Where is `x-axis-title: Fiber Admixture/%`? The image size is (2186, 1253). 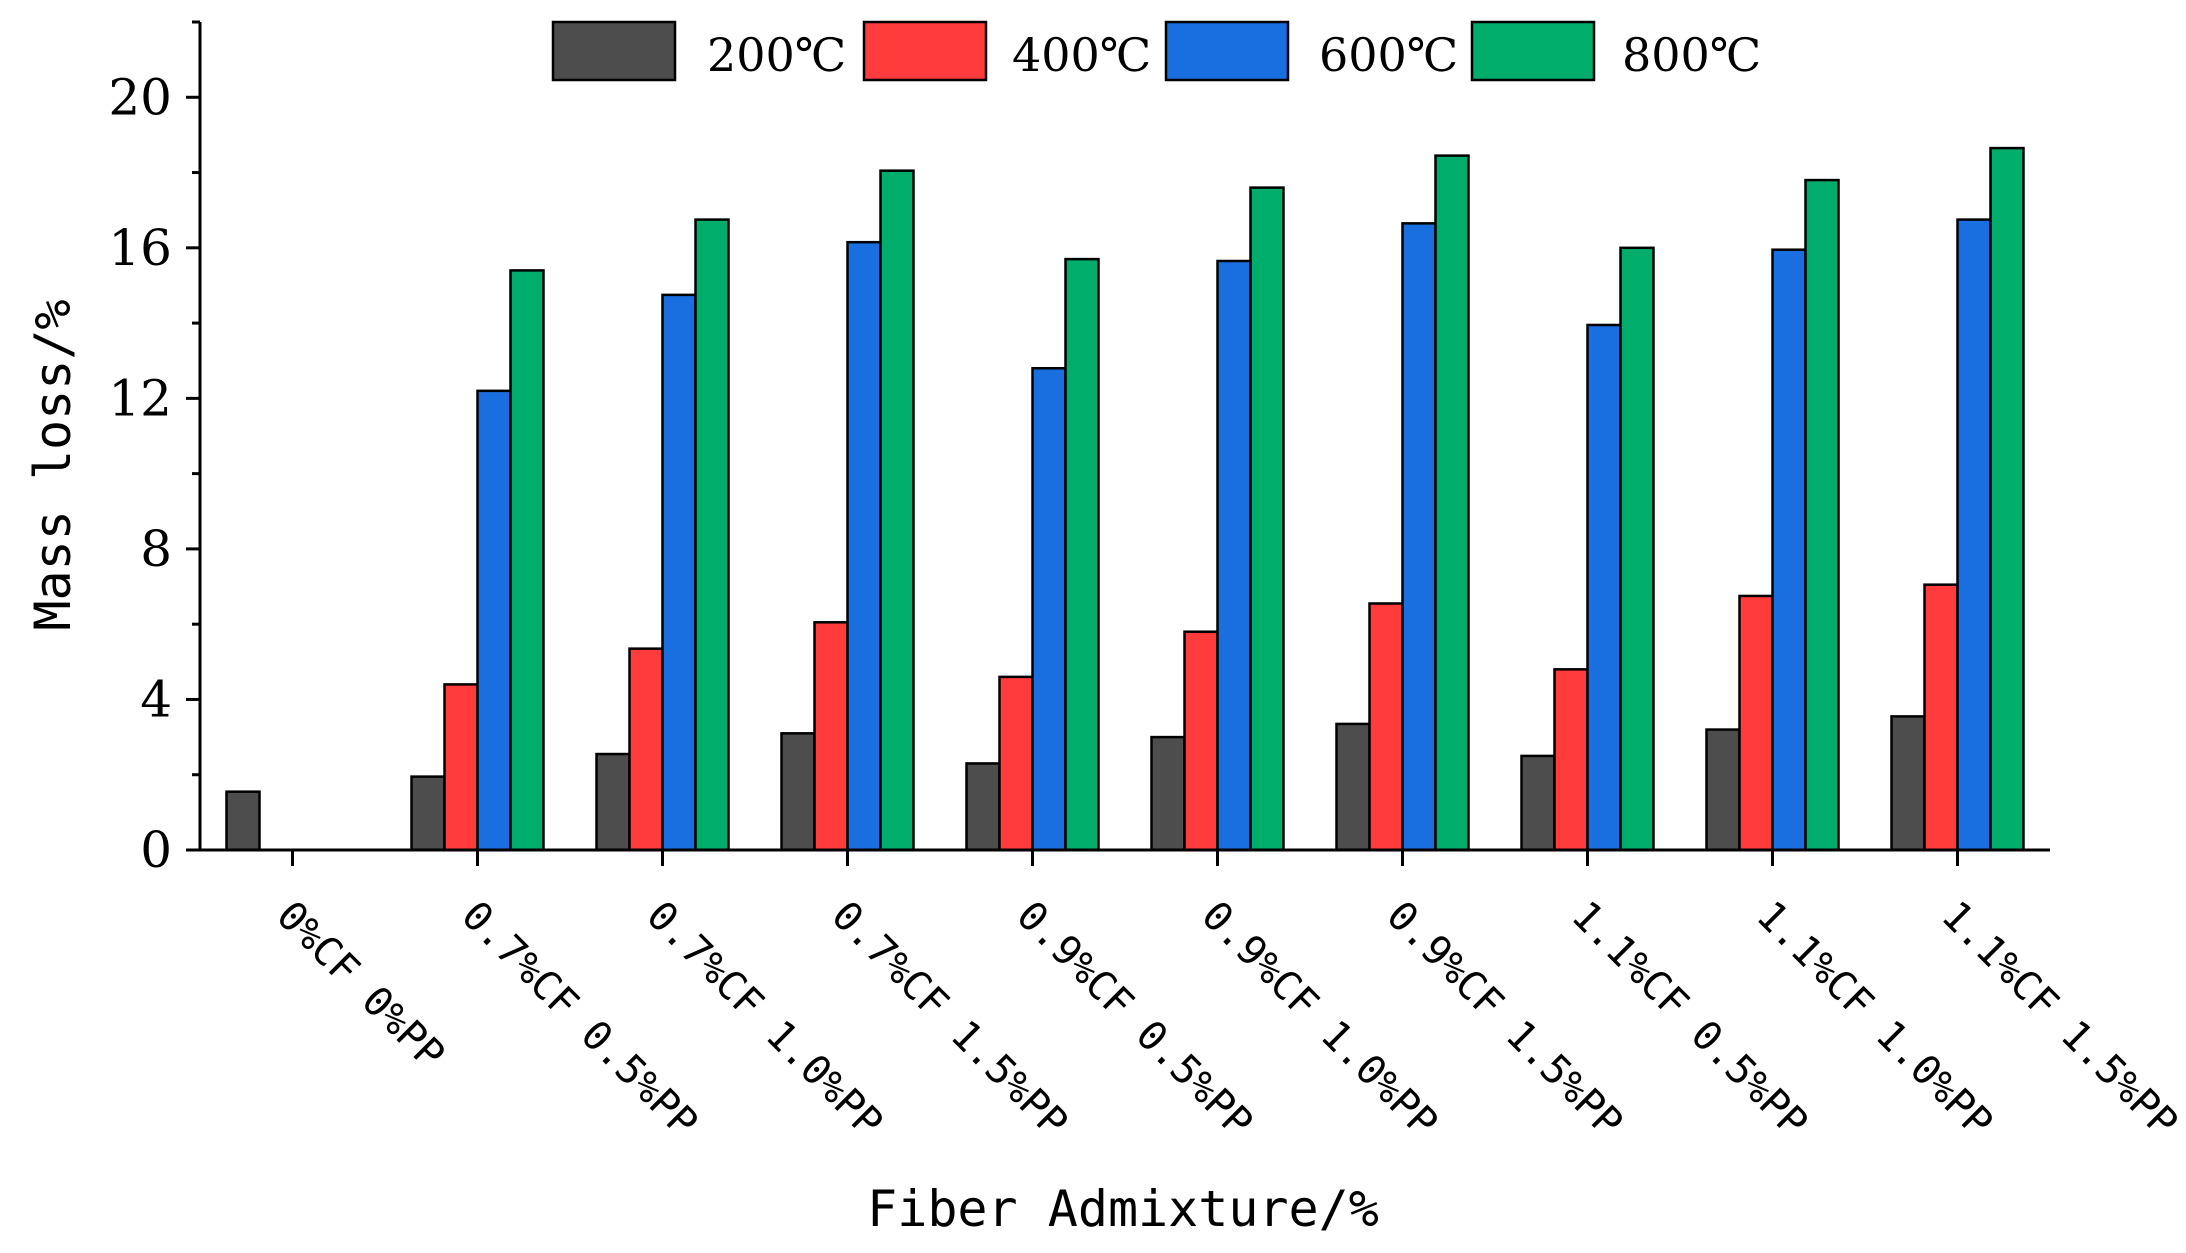 x-axis-title: Fiber Admixture/% is located at coordinates (1123, 1209).